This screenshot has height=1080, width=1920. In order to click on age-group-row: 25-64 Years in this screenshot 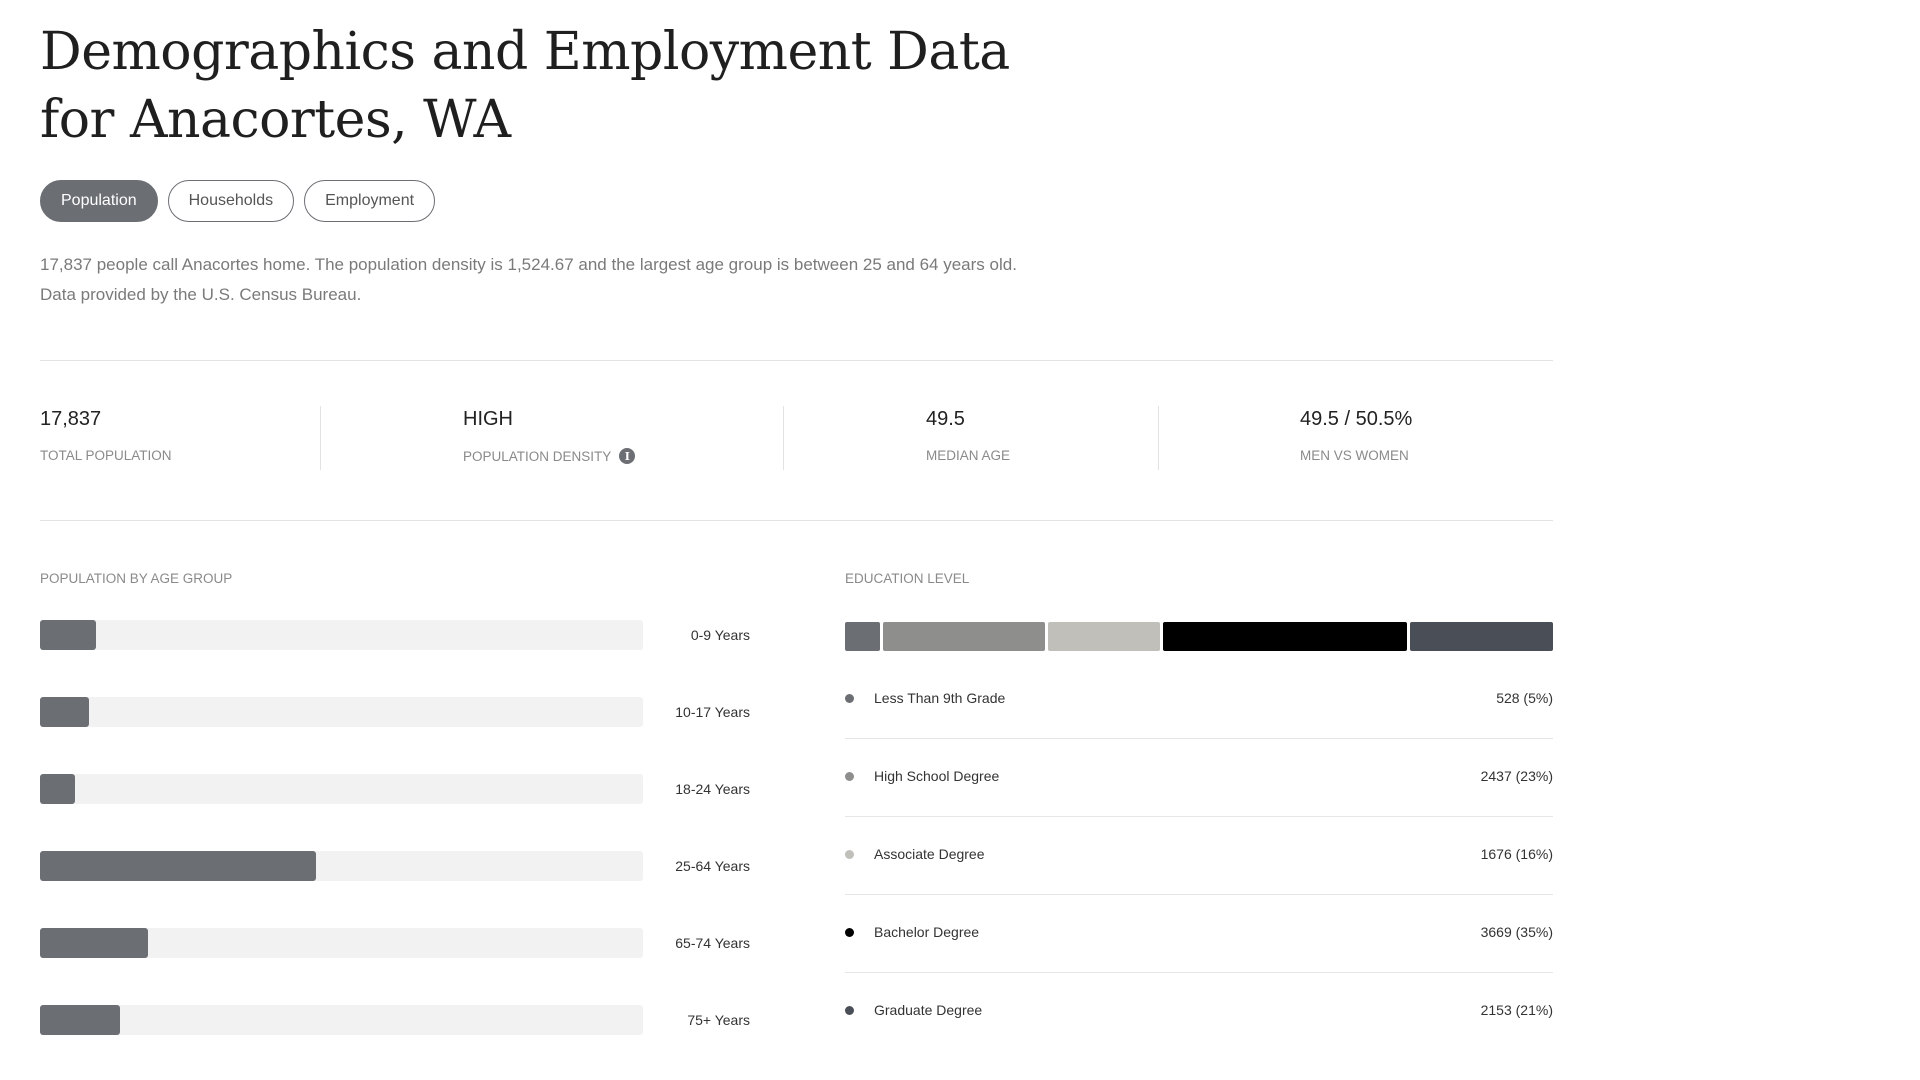, I will do `click(395, 866)`.